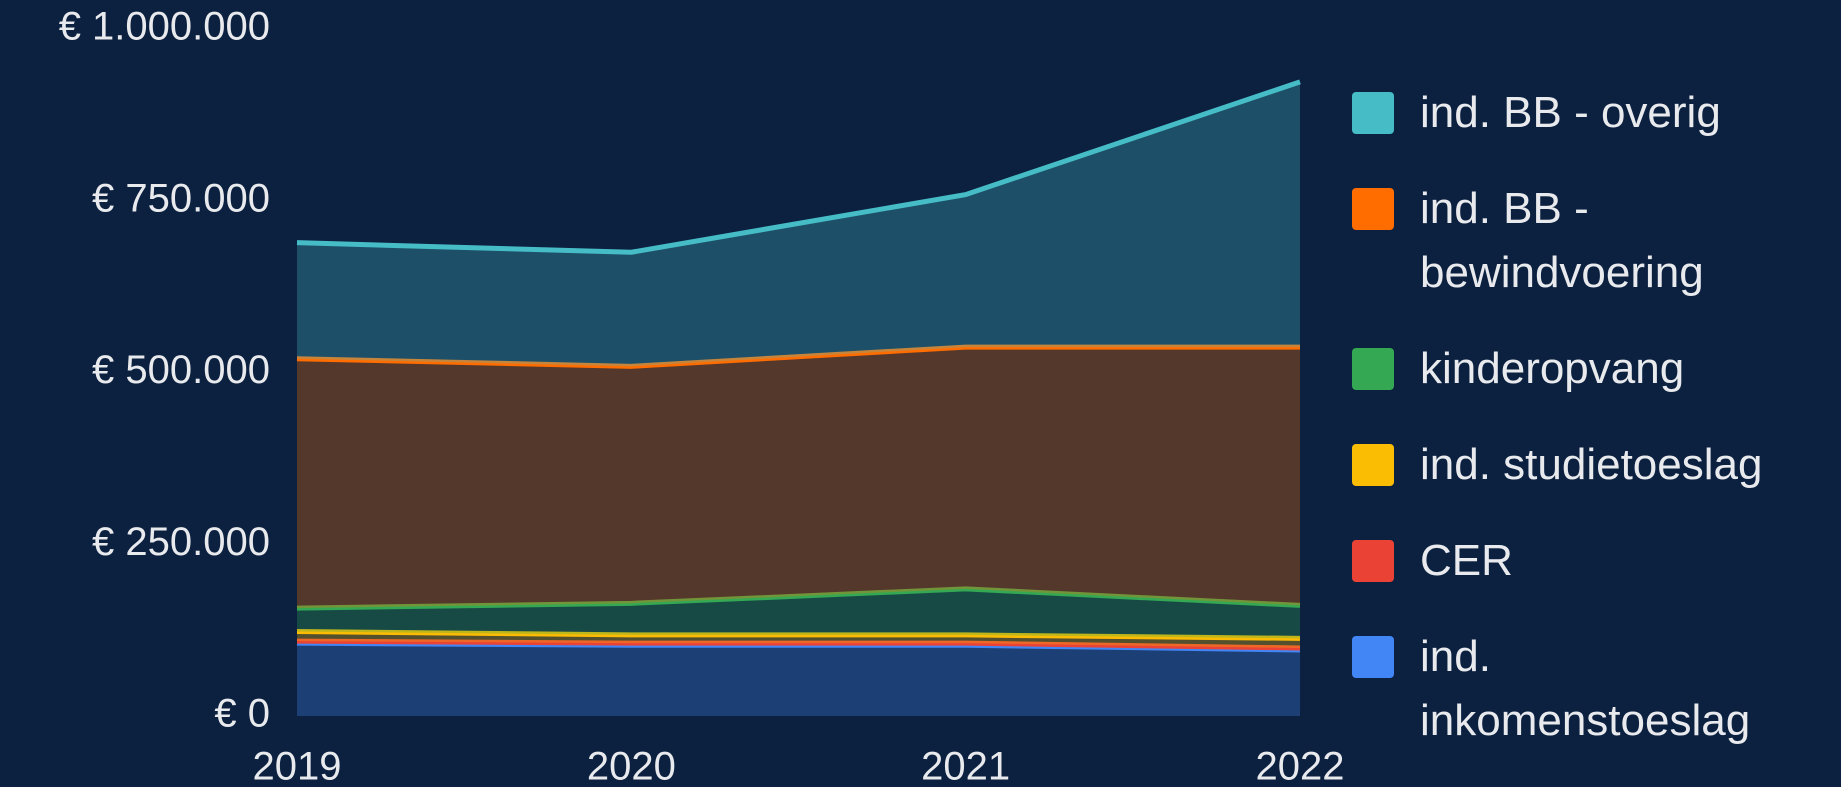 This screenshot has width=1841, height=787. What do you see at coordinates (181, 370) in the screenshot?
I see `y-tick-label: € 500.000` at bounding box center [181, 370].